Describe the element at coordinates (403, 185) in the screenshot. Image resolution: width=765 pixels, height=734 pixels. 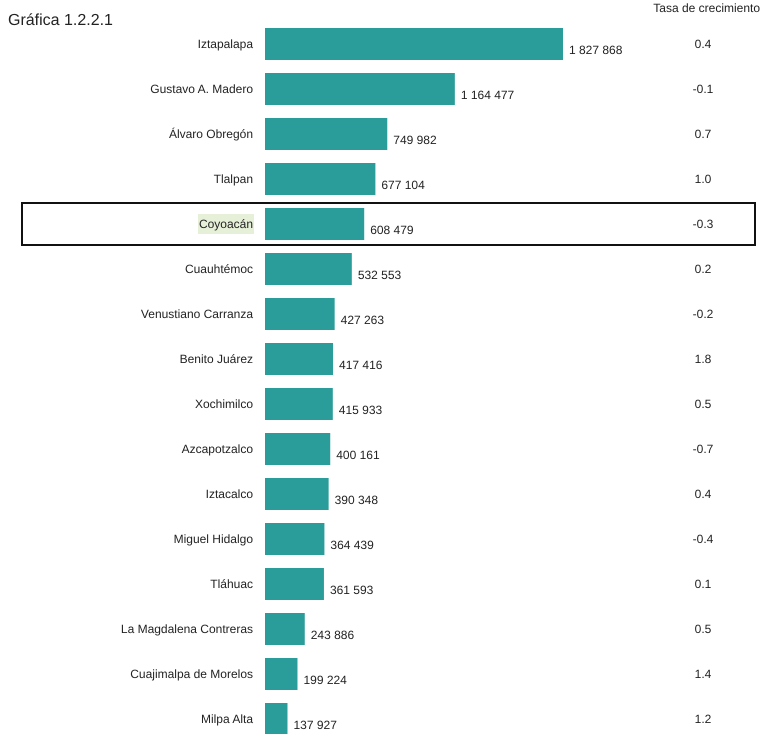
I see `data-label: 677 104` at that location.